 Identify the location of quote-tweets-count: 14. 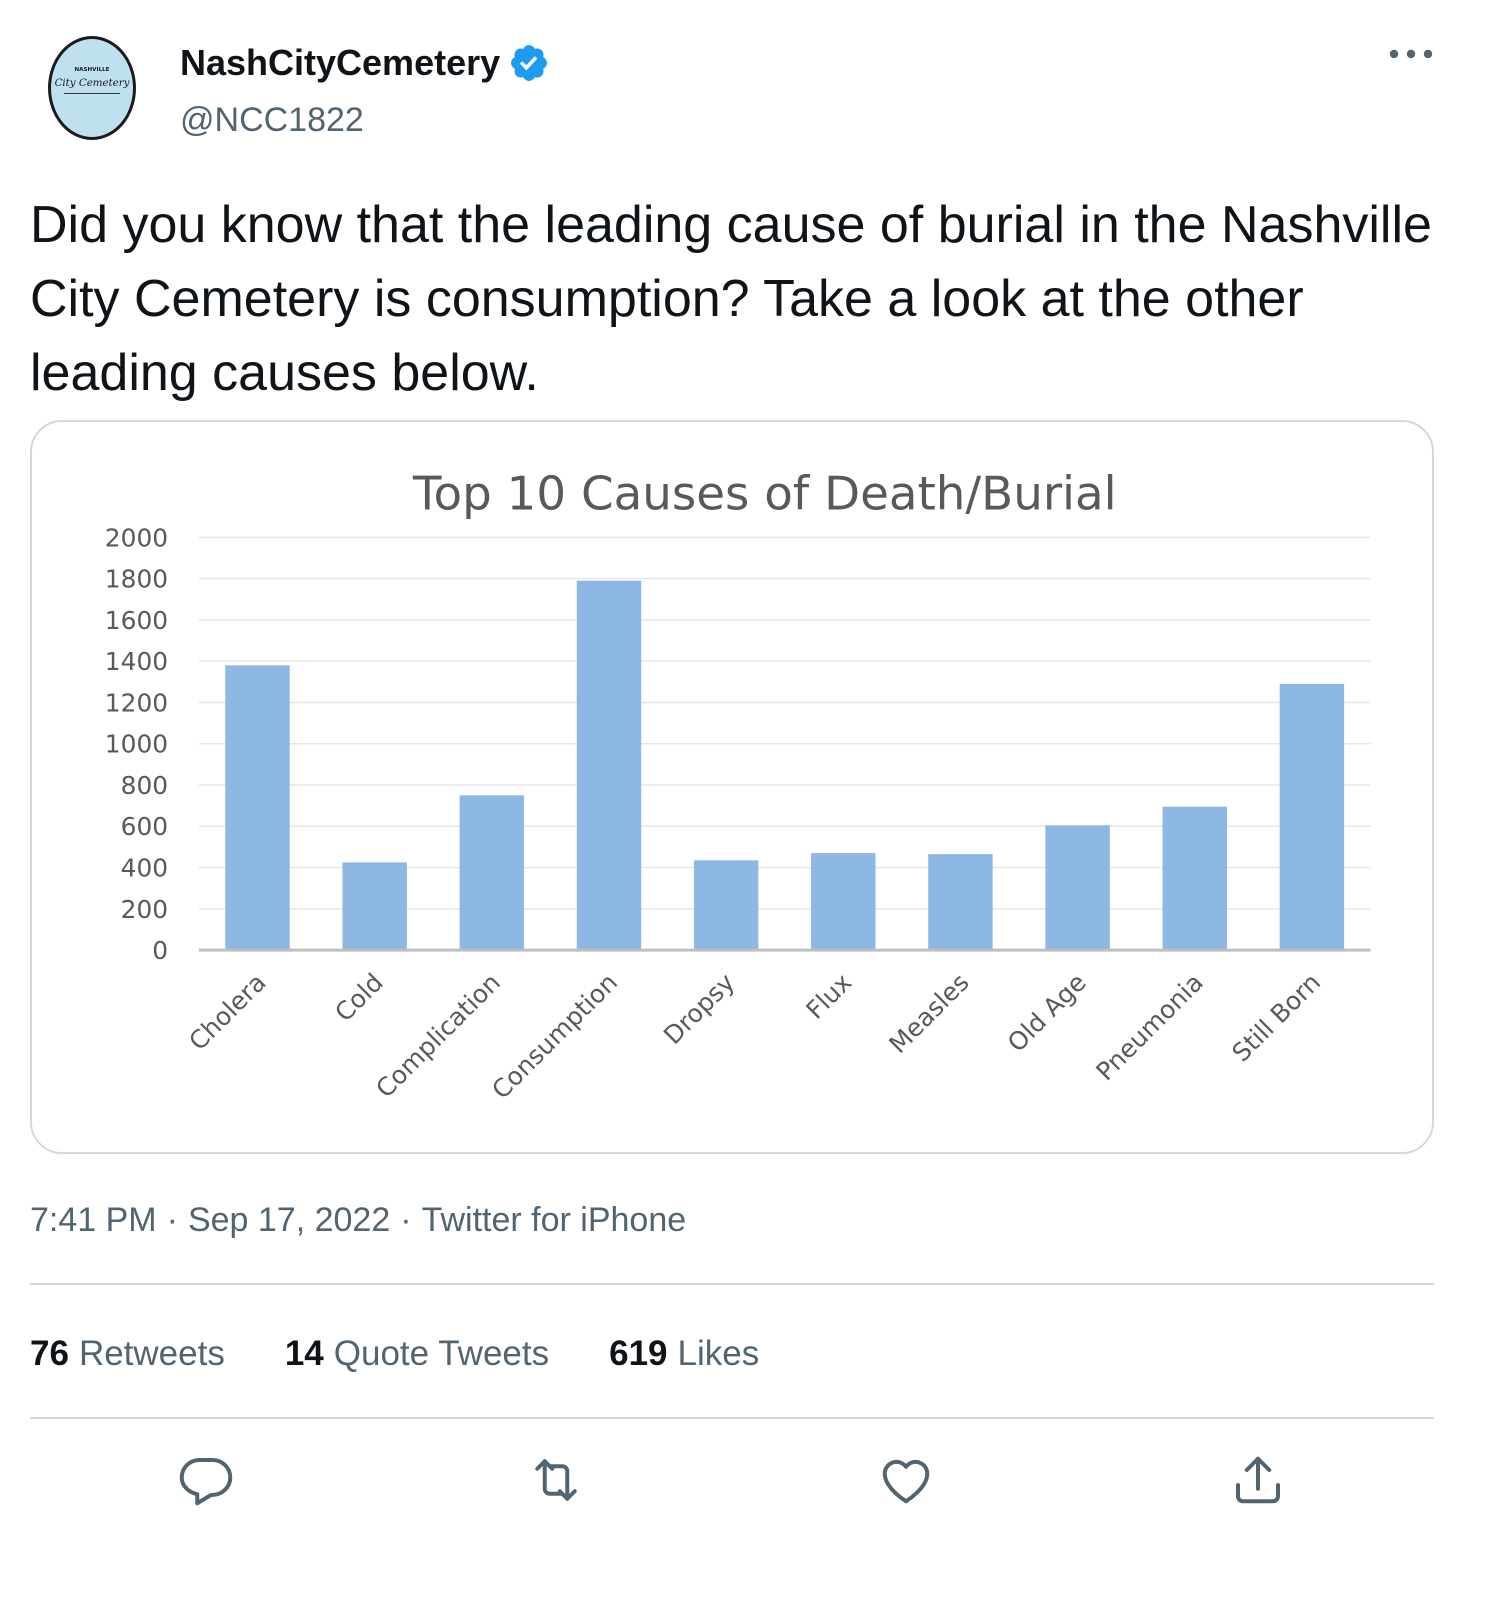
(304, 1353).